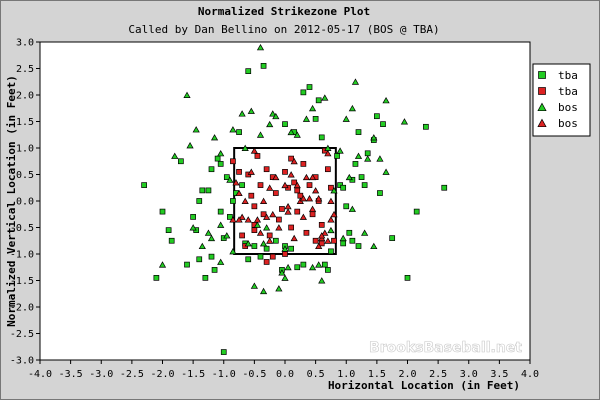 The image size is (600, 400). I want to click on y-tick-label: -2.0, so click(22, 308).